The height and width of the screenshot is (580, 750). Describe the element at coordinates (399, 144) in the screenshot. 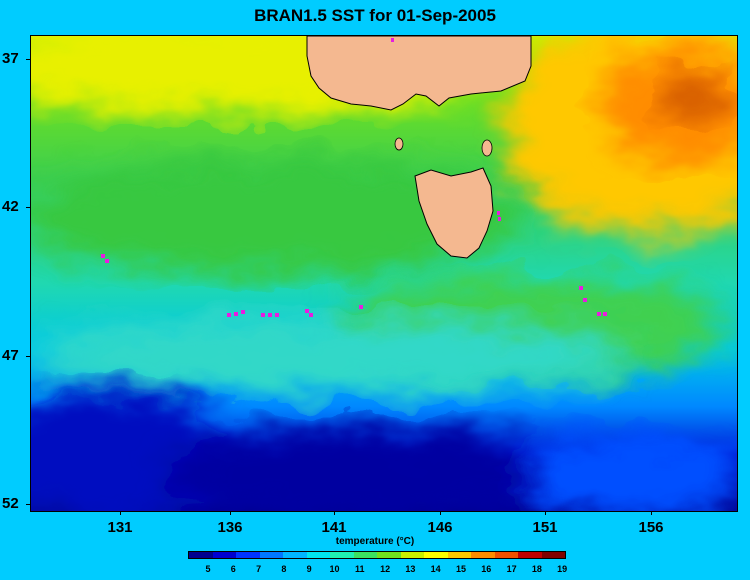

I see `king-island` at that location.